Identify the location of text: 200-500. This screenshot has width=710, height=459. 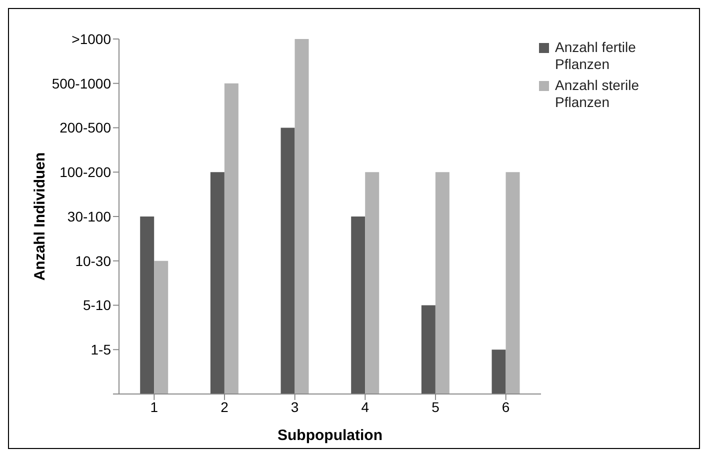
(86, 128).